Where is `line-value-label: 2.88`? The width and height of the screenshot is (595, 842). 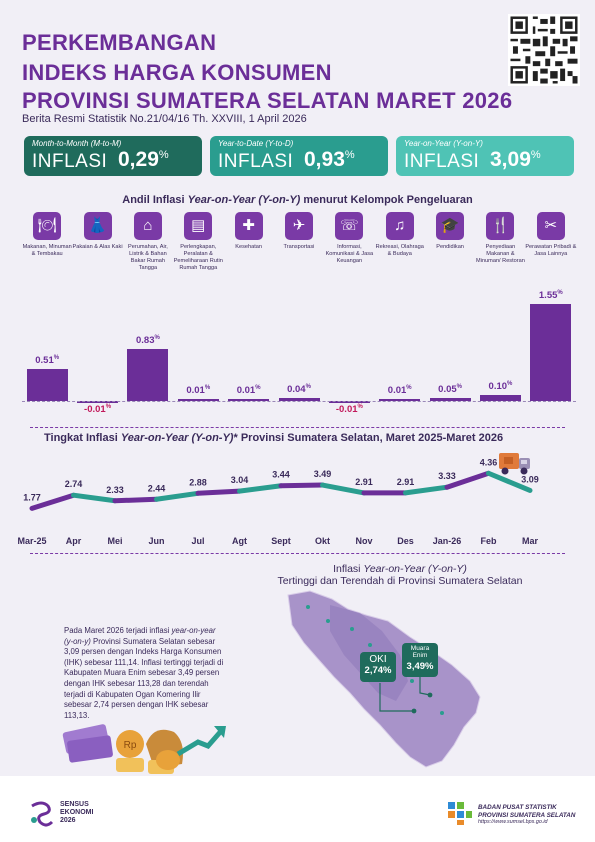 line-value-label: 2.88 is located at coordinates (198, 482).